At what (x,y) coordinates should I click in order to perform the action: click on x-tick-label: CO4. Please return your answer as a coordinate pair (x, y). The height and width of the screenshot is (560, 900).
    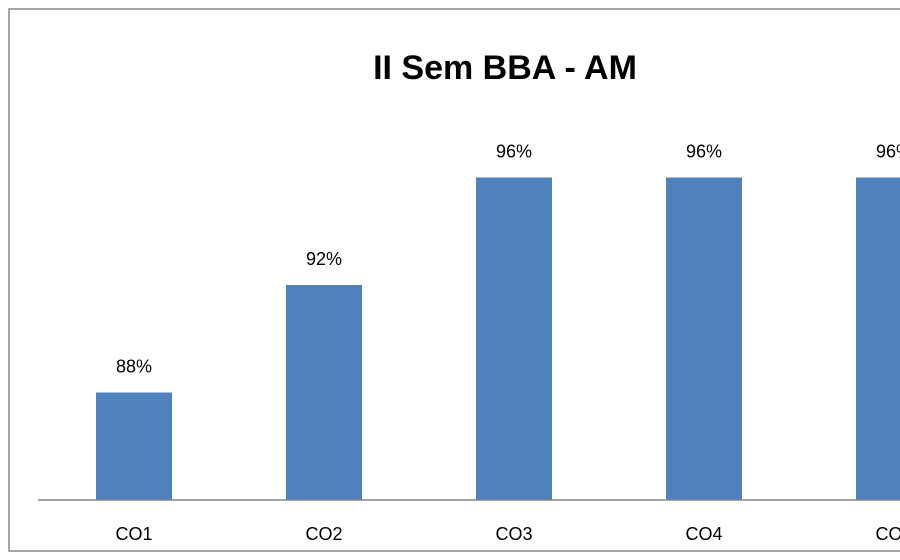
    Looking at the image, I should click on (703, 534).